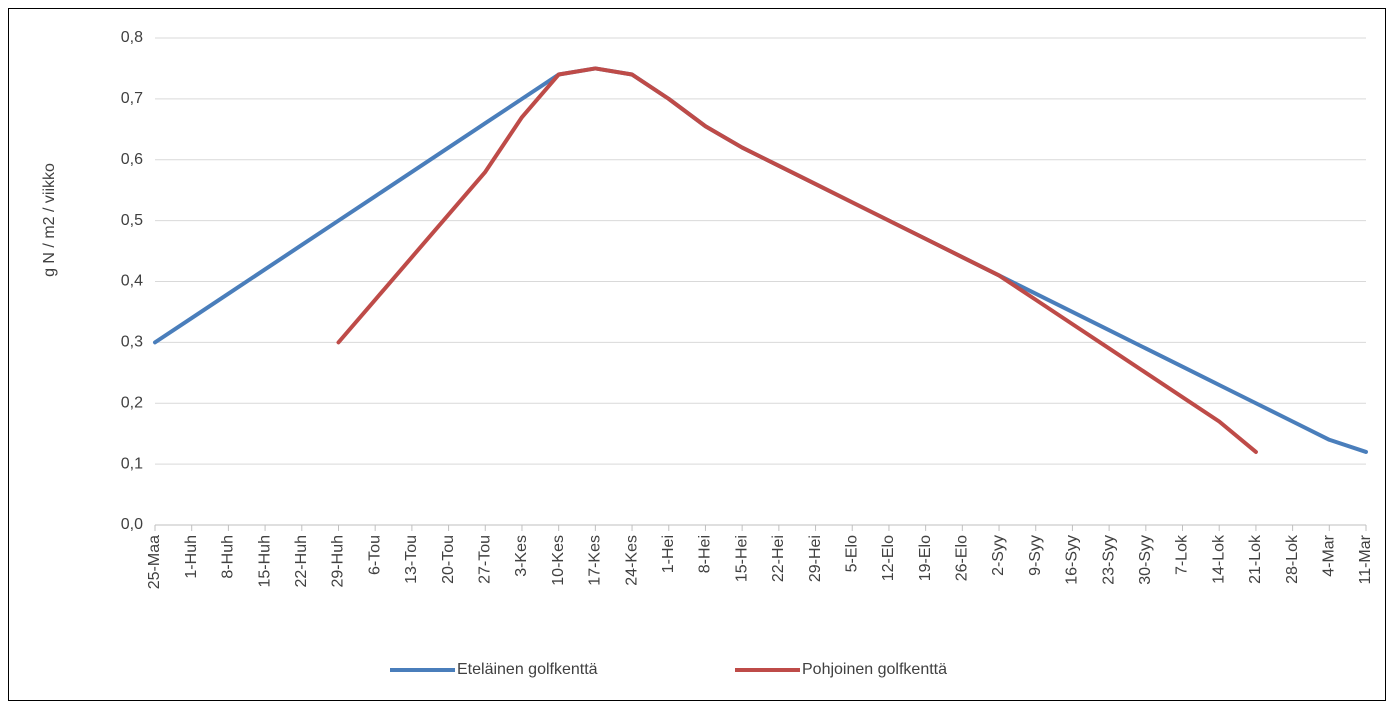 This screenshot has width=1394, height=709. What do you see at coordinates (527, 669) in the screenshot?
I see `legend-label: Eteläinen golfkenttä` at bounding box center [527, 669].